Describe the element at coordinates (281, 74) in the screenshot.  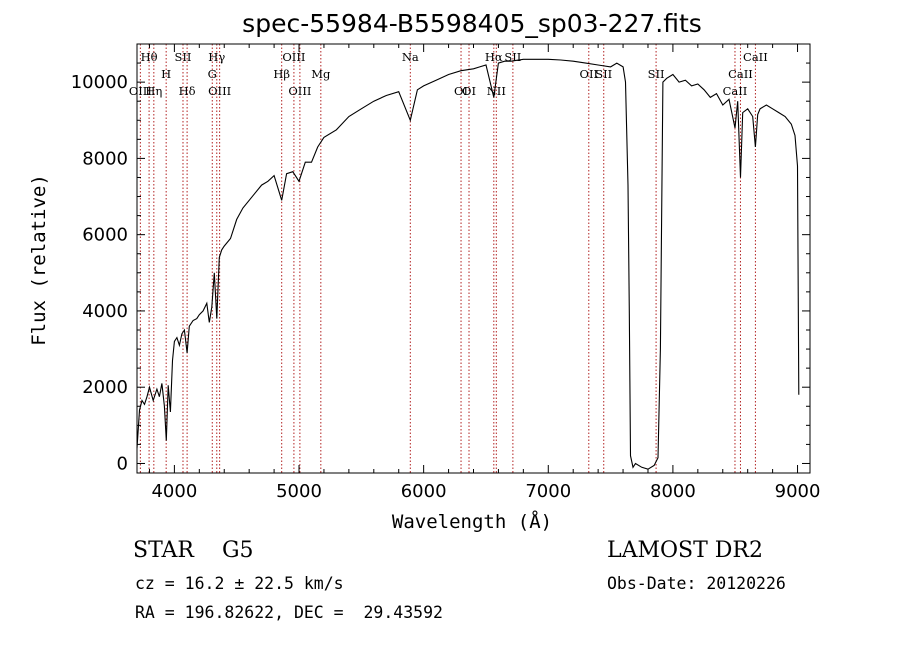
I see `line-marker-label: Hβ` at that location.